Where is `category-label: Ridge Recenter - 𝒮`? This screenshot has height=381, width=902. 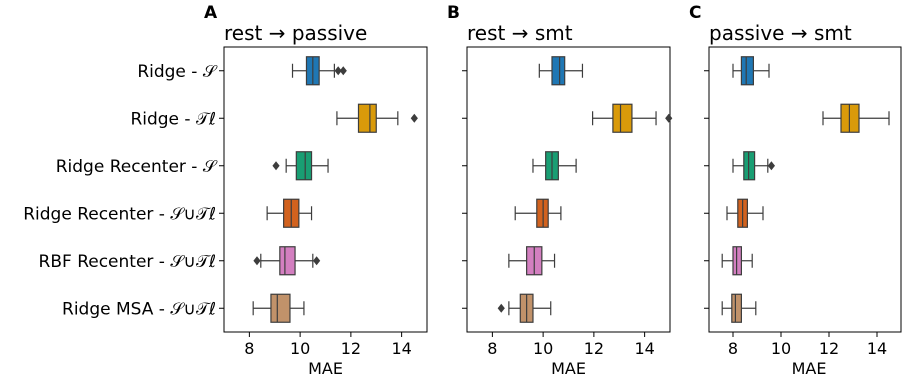
category-label: Ridge Recenter - 𝒮 is located at coordinates (137, 167).